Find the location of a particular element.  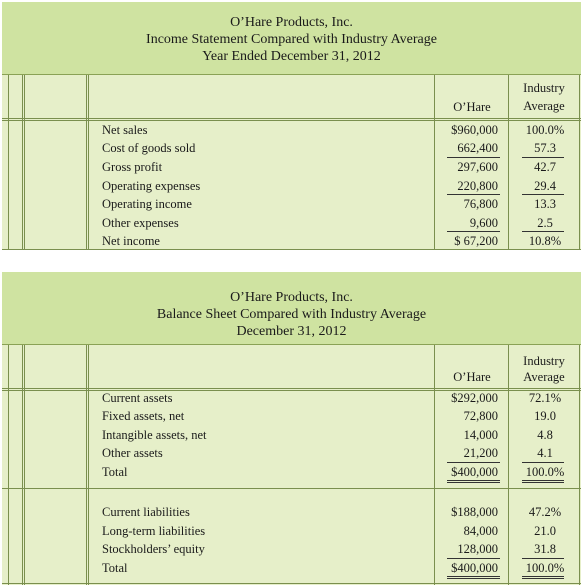

statement-period: Year Ended December 31, 2012 is located at coordinates (291, 56).